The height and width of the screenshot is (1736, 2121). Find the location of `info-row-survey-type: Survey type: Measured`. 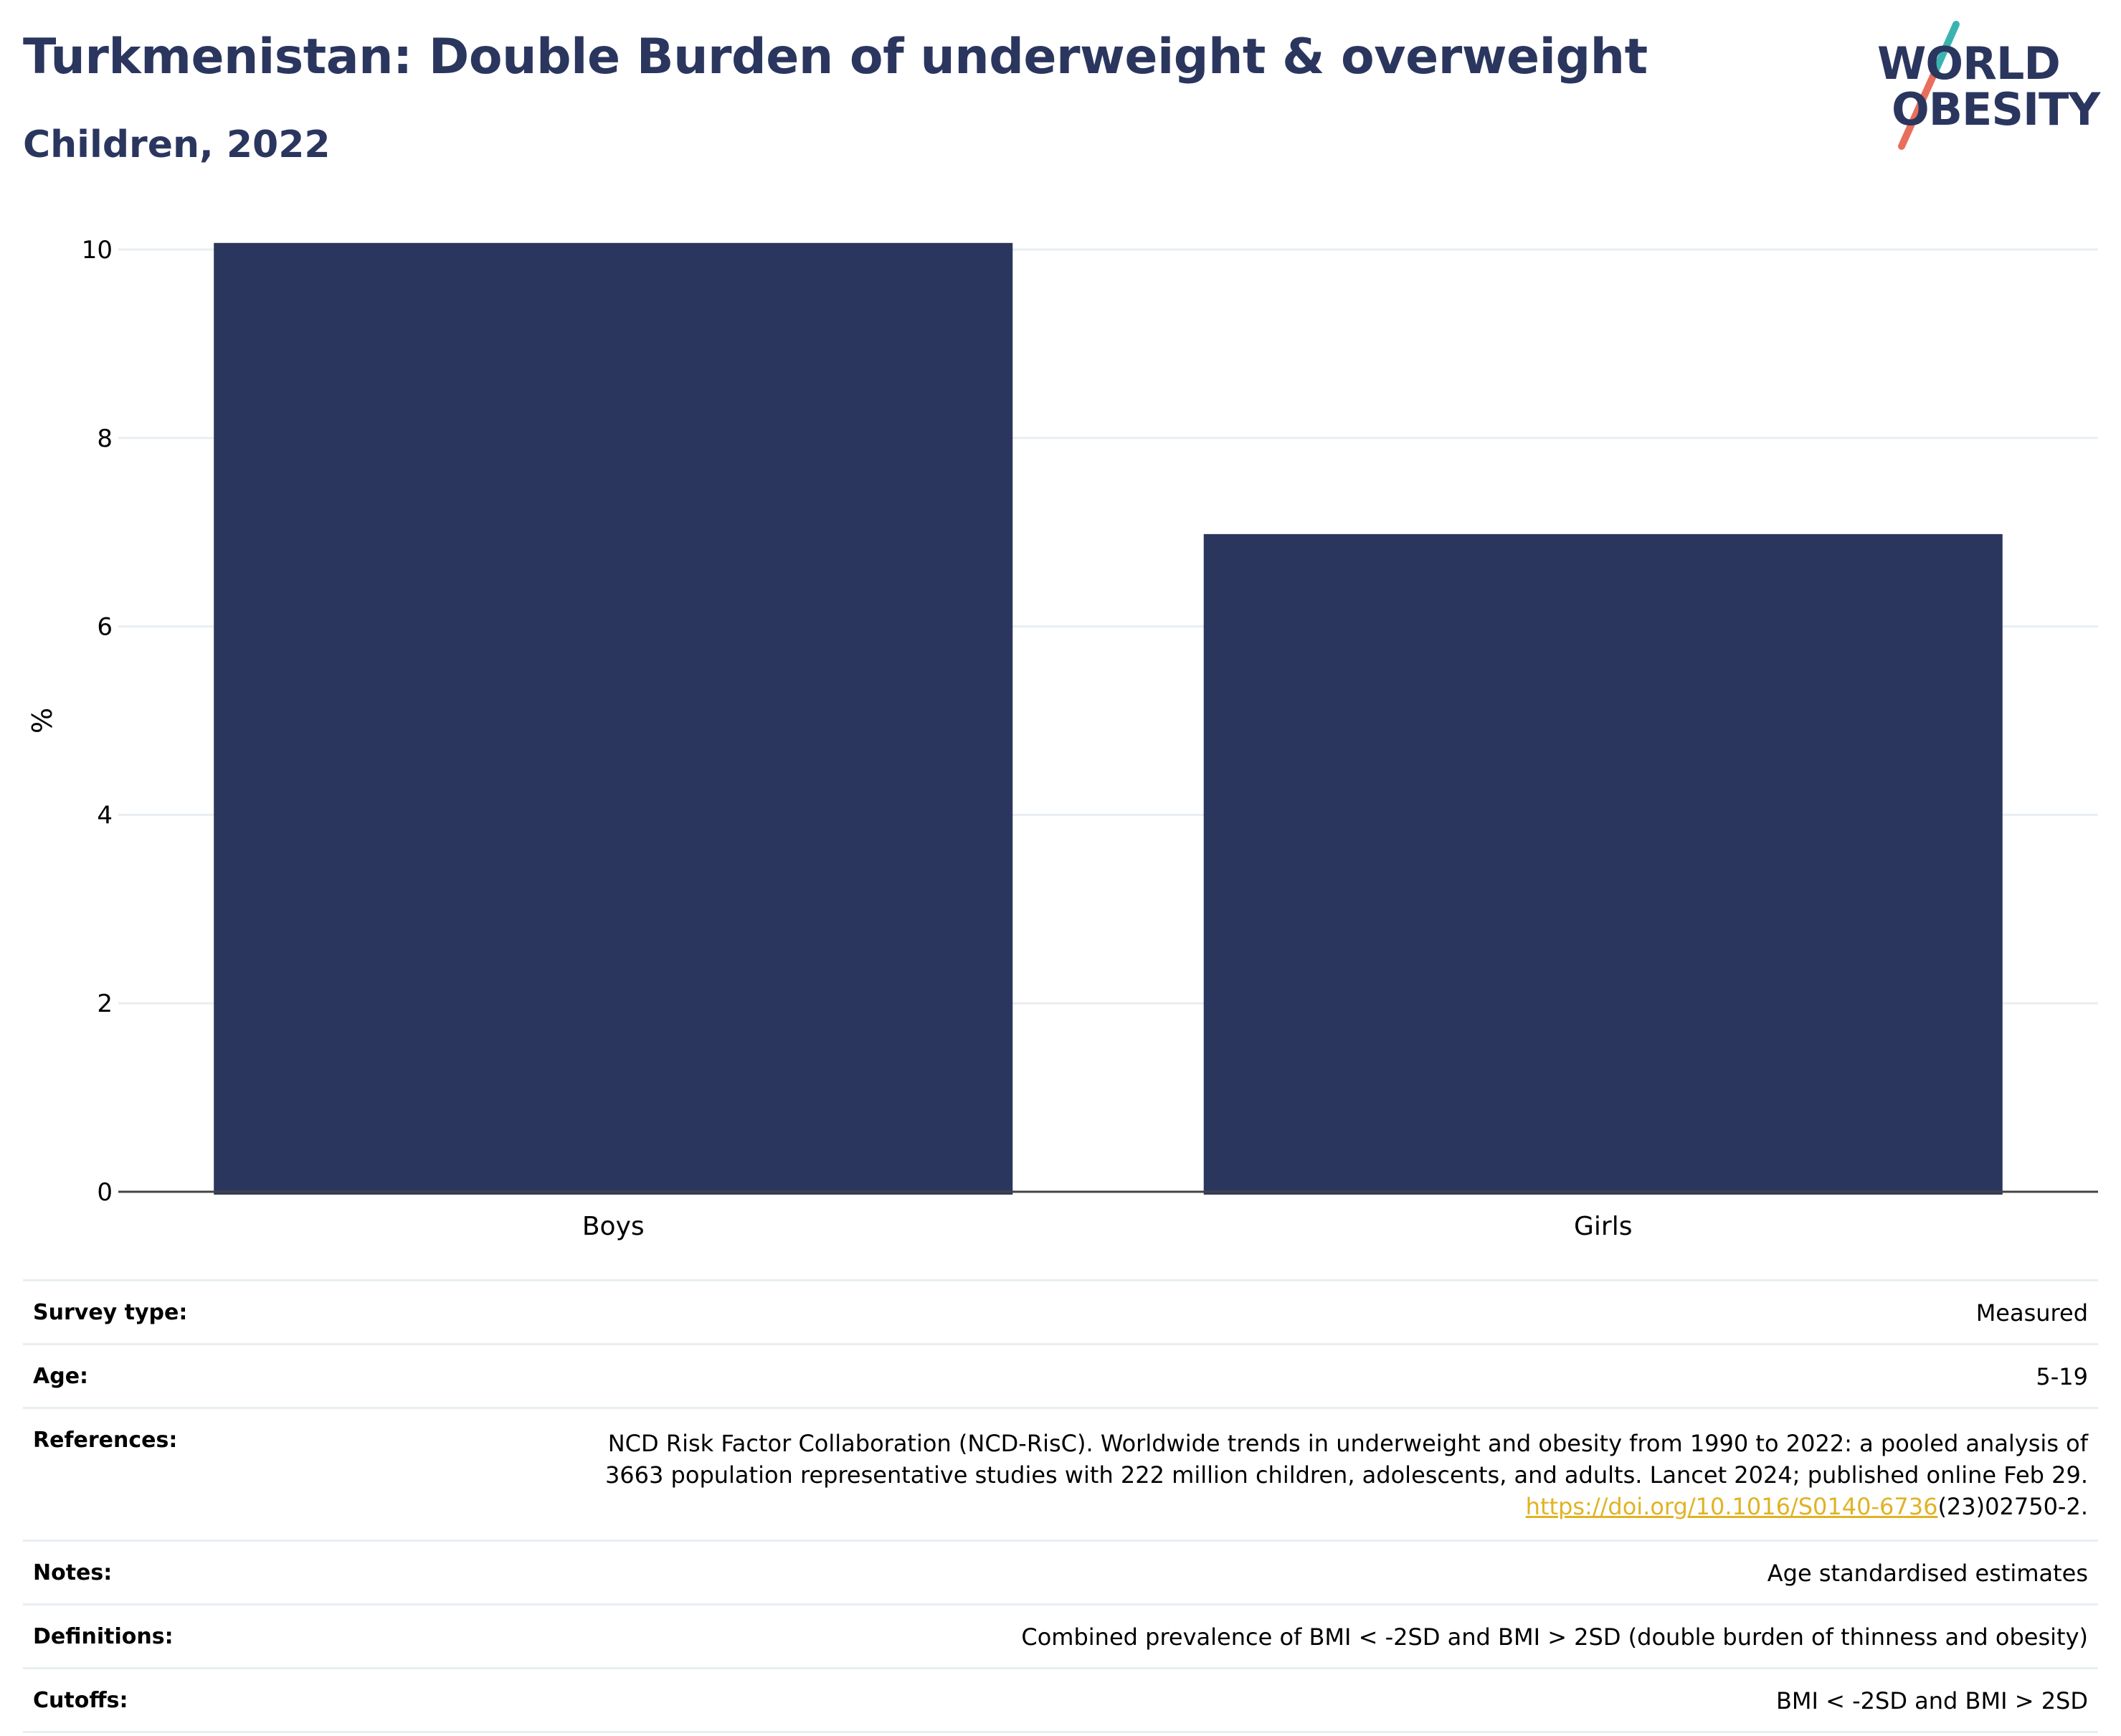

info-row-survey-type: Survey type: Measured is located at coordinates (1060, 1313).